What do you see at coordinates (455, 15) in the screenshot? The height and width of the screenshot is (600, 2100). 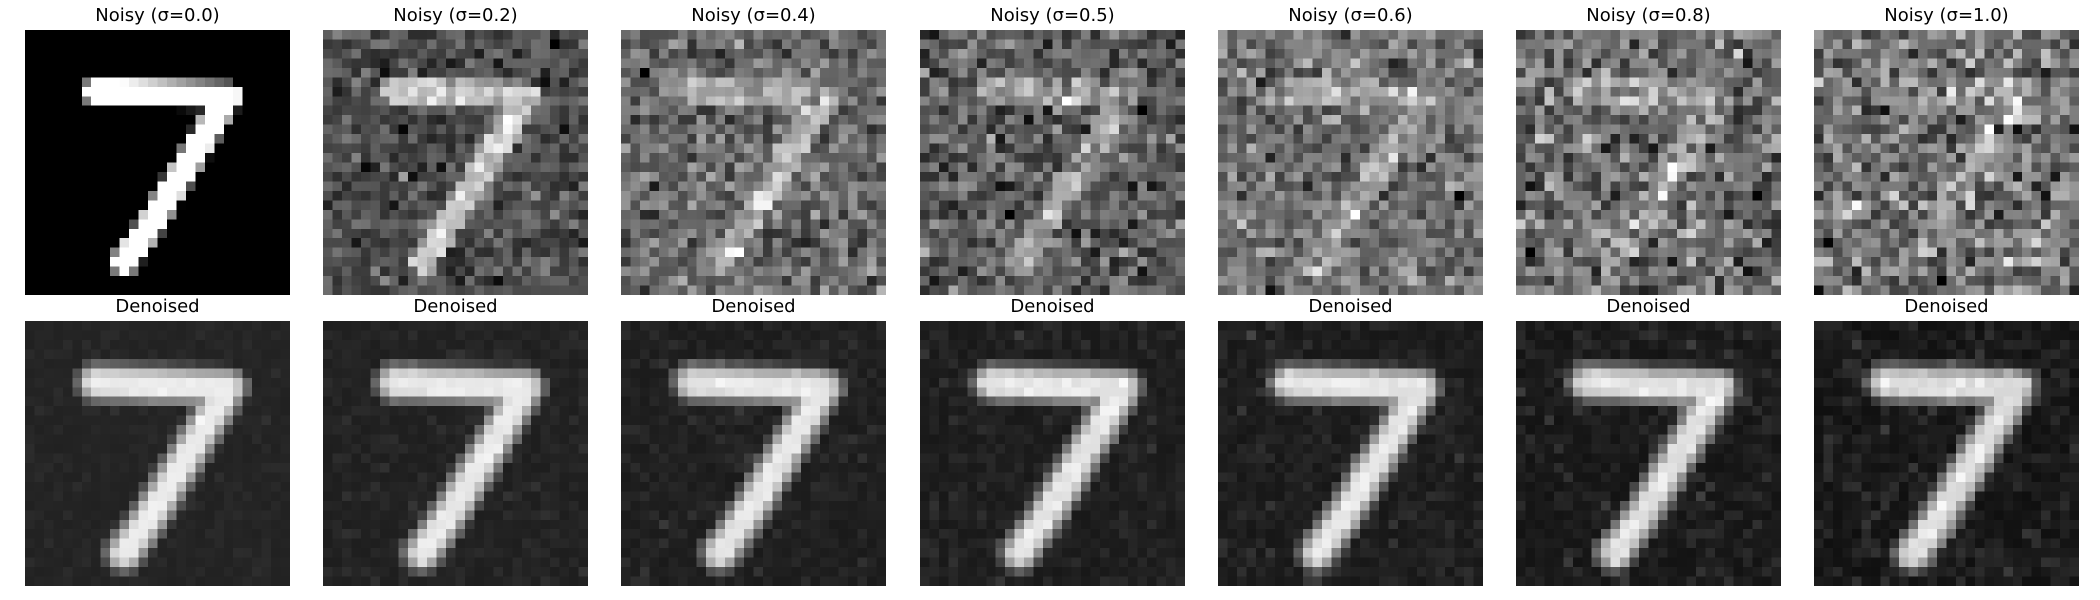 I see `noisy-title: Noisy (σ=0.2)` at bounding box center [455, 15].